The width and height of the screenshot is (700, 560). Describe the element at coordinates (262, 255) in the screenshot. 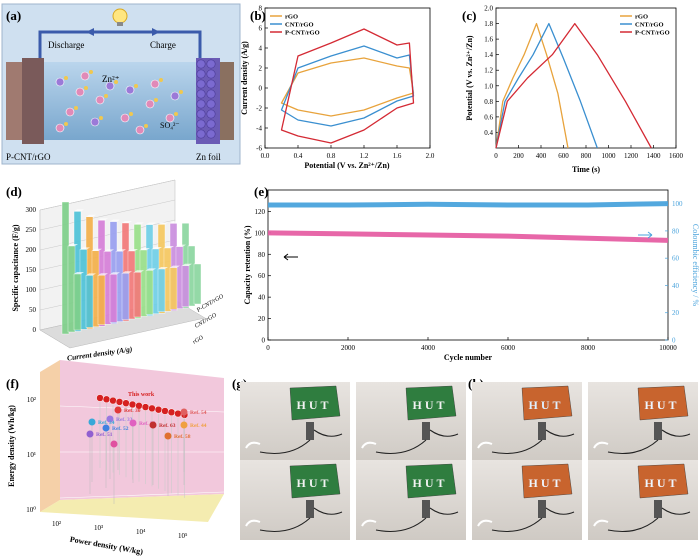

I see `y-tick-label: 80` at that location.